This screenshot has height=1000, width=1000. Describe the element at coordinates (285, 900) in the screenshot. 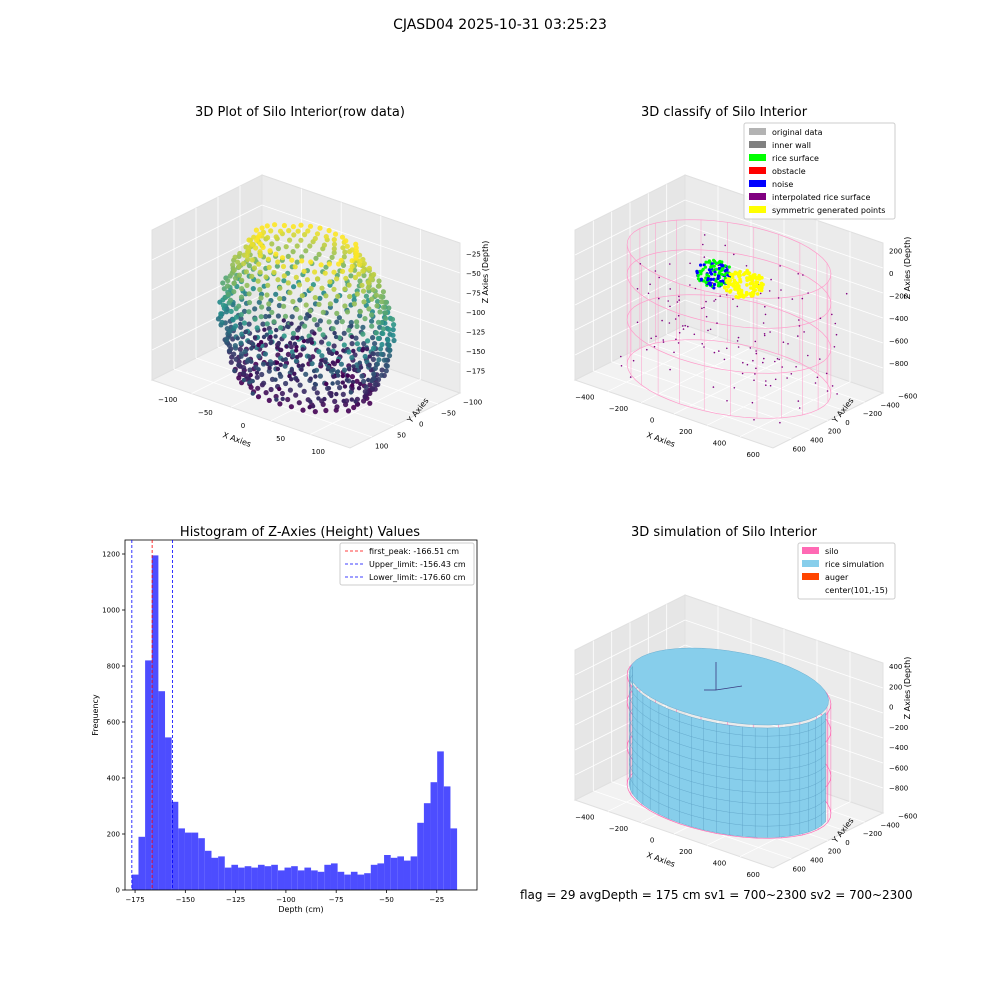

I see `x-tick-label: −100` at that location.